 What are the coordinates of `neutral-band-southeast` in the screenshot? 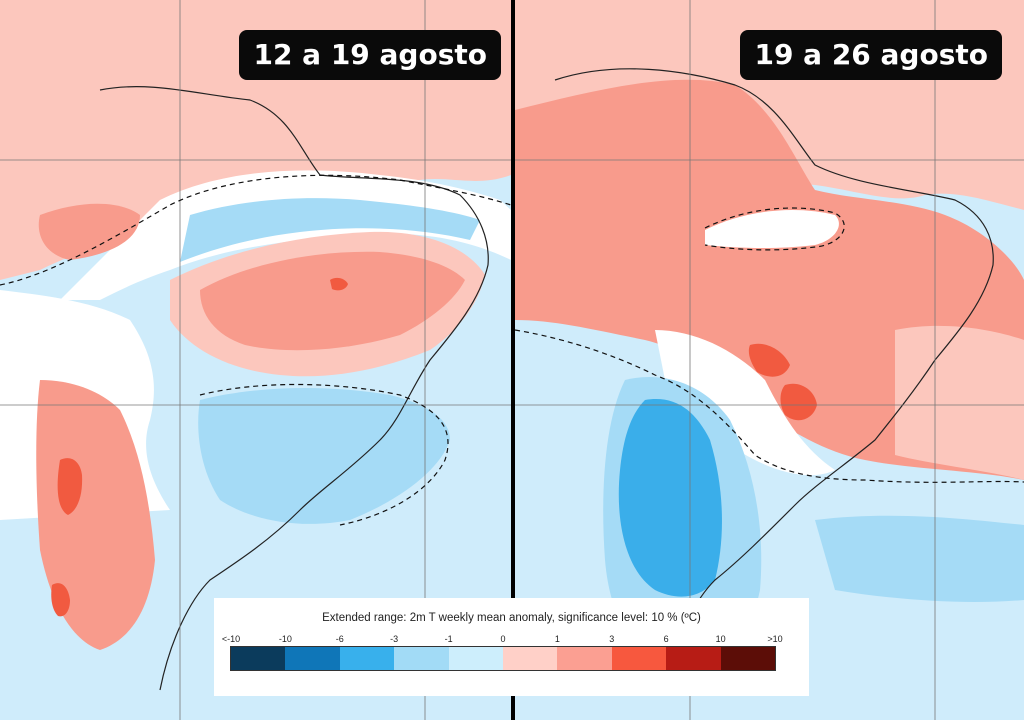 It's located at (745, 403).